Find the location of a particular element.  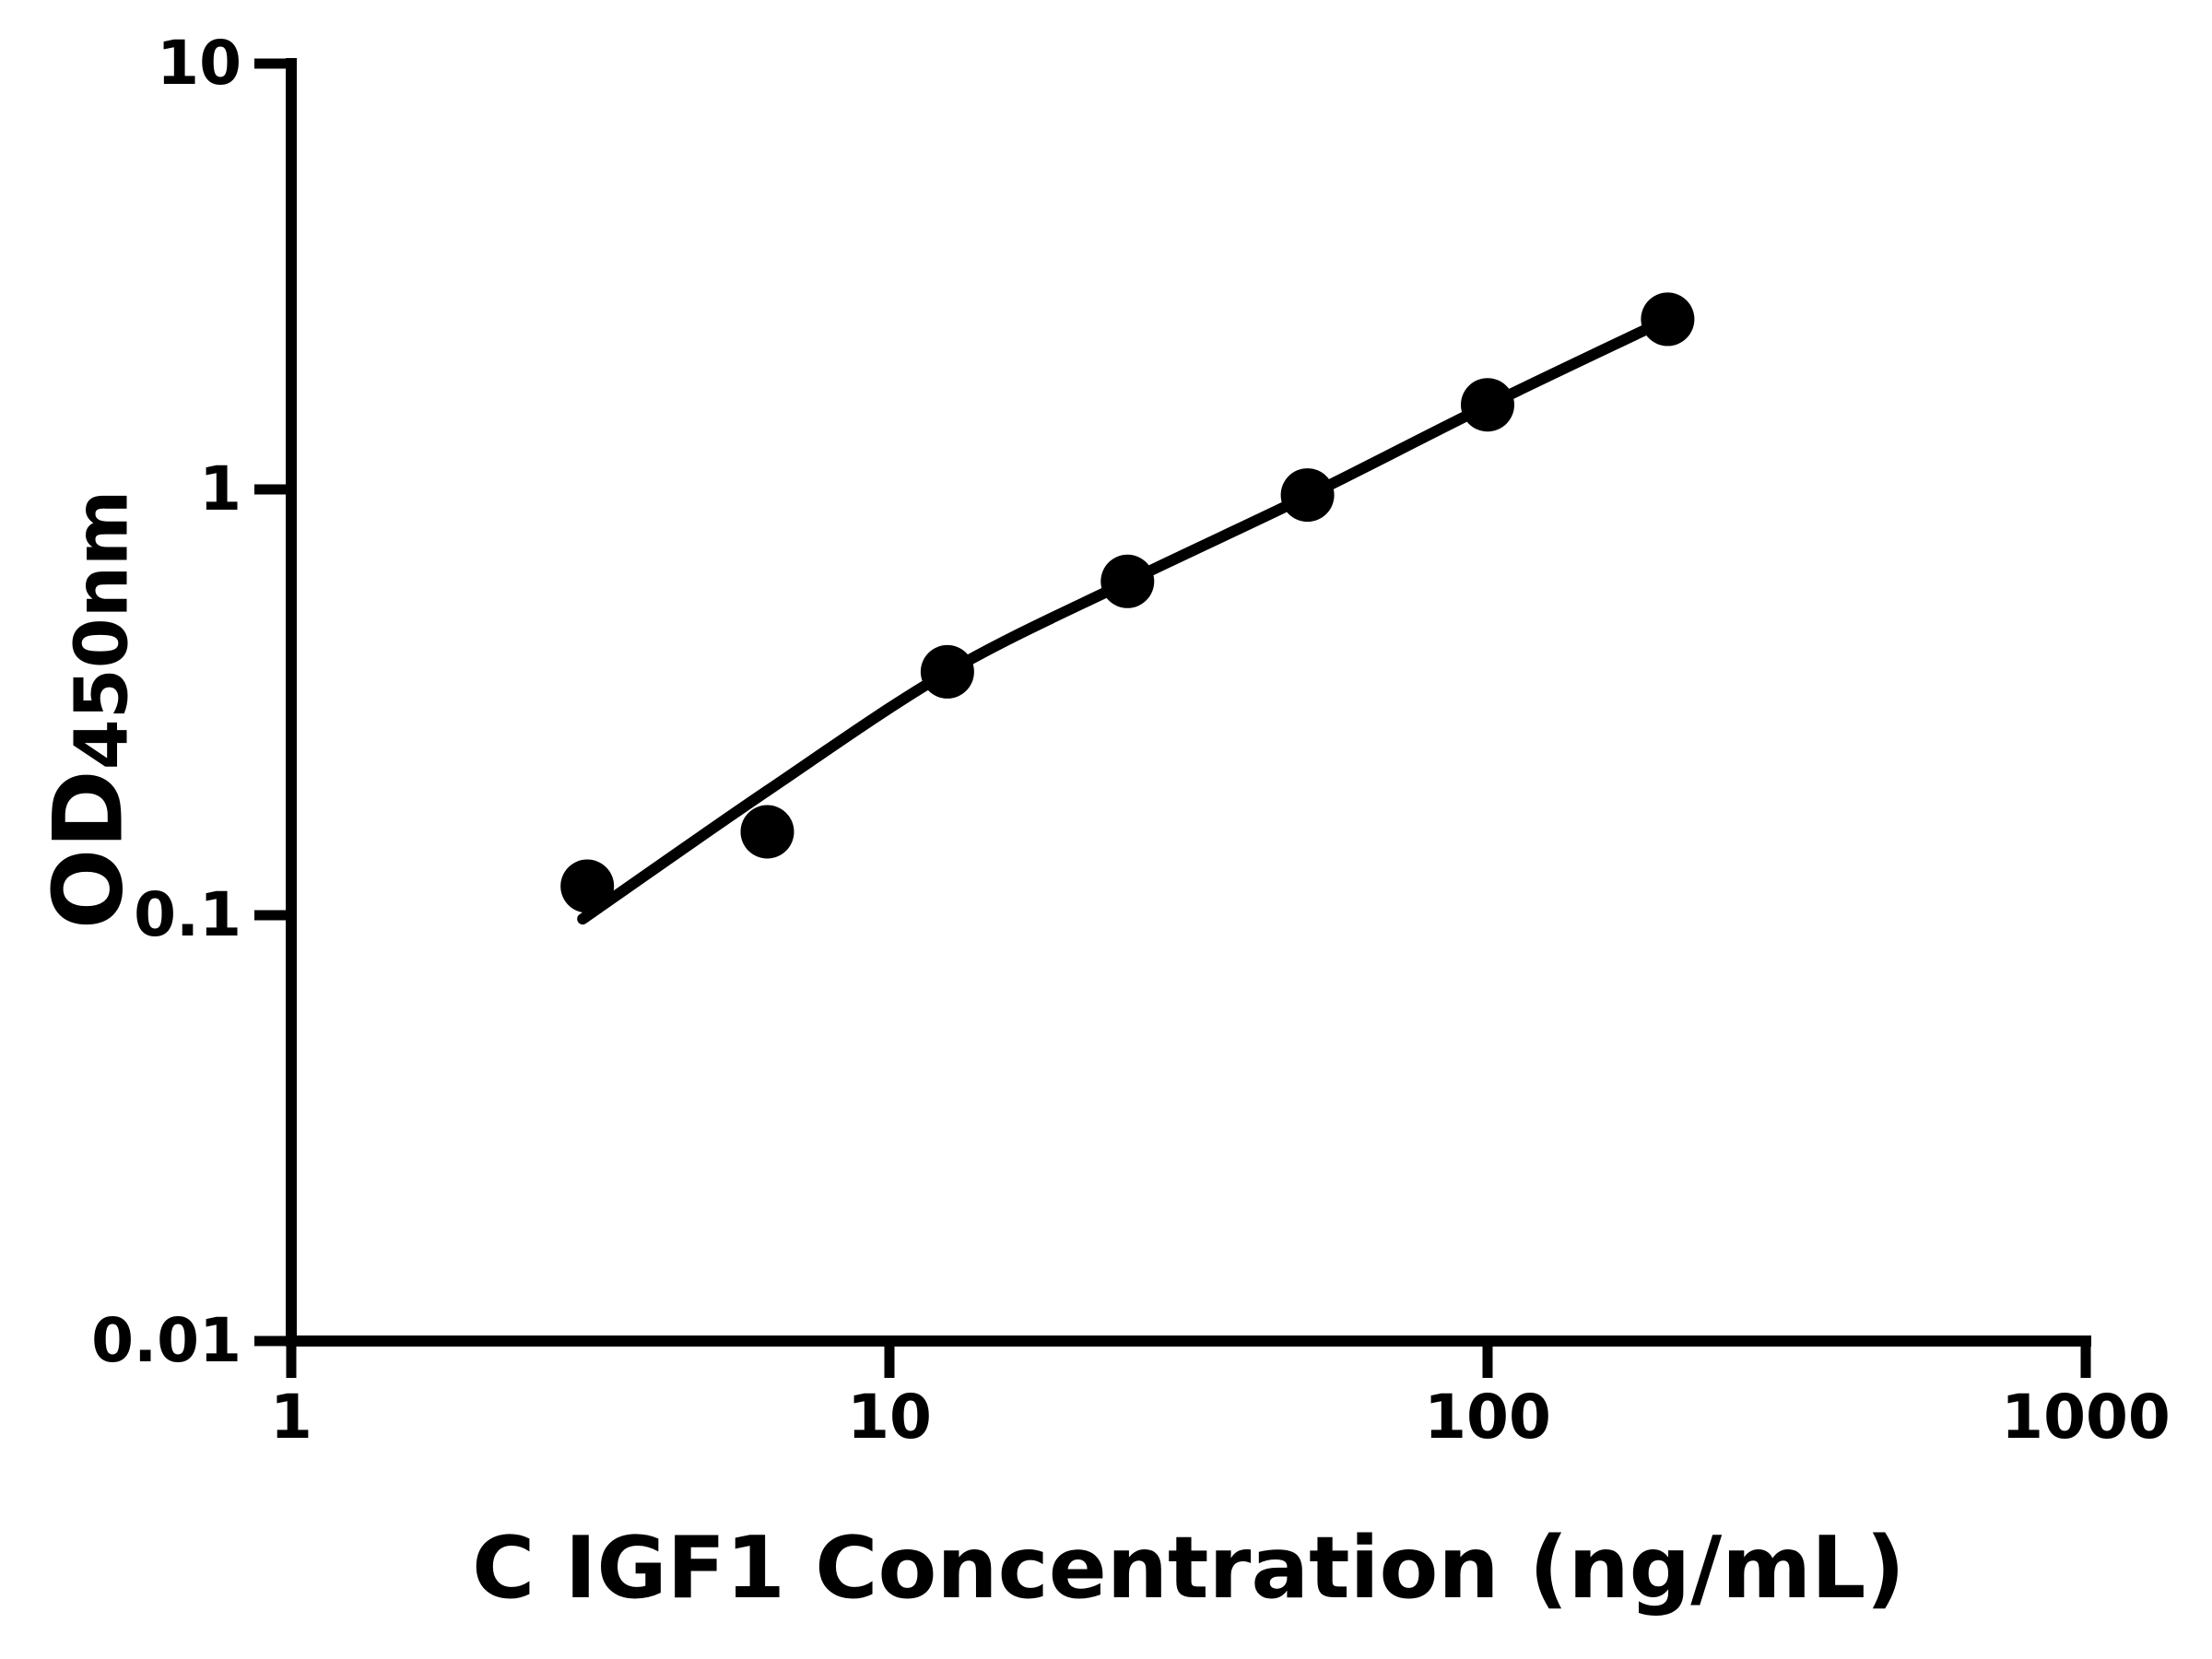

y-tick-label-0p1: 0.1 is located at coordinates (187, 914).